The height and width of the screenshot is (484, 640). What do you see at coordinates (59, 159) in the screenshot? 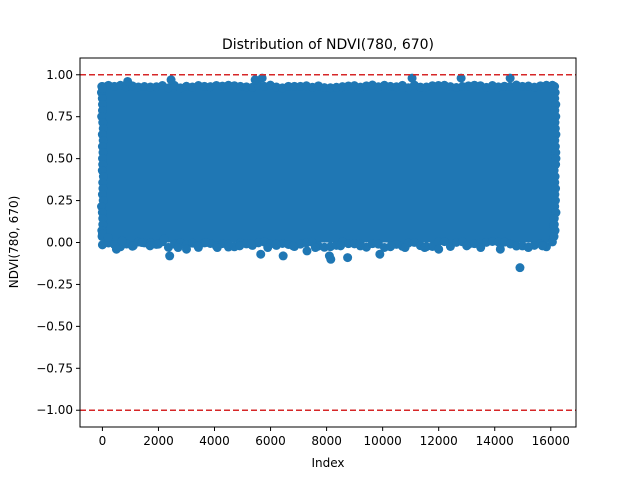
I see `y-tick-label: 0.50` at bounding box center [59, 159].